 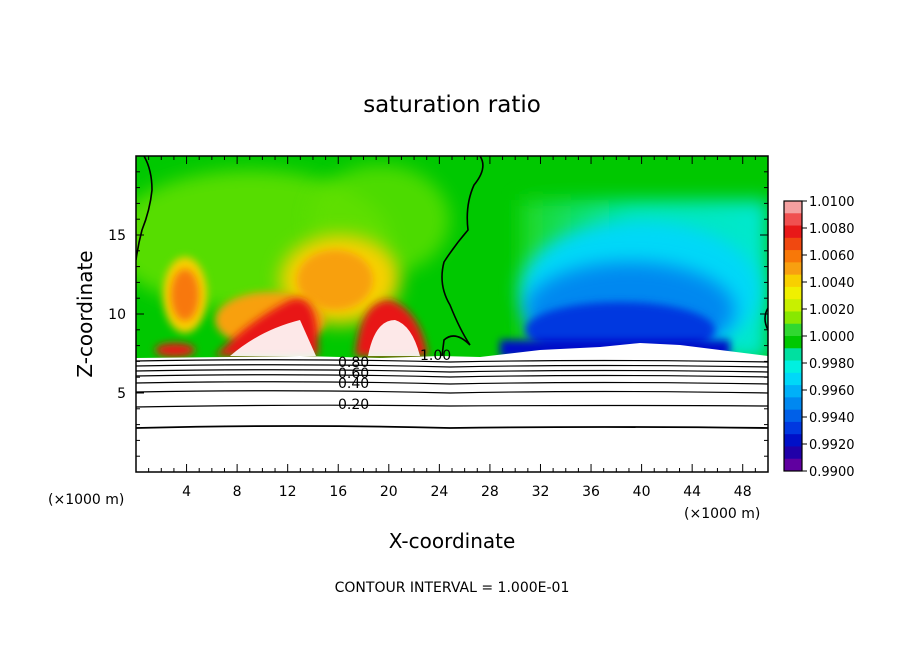 I want to click on contour-interval-note: CONTOUR INTERVAL = 1.000E-01, so click(x=452, y=588).